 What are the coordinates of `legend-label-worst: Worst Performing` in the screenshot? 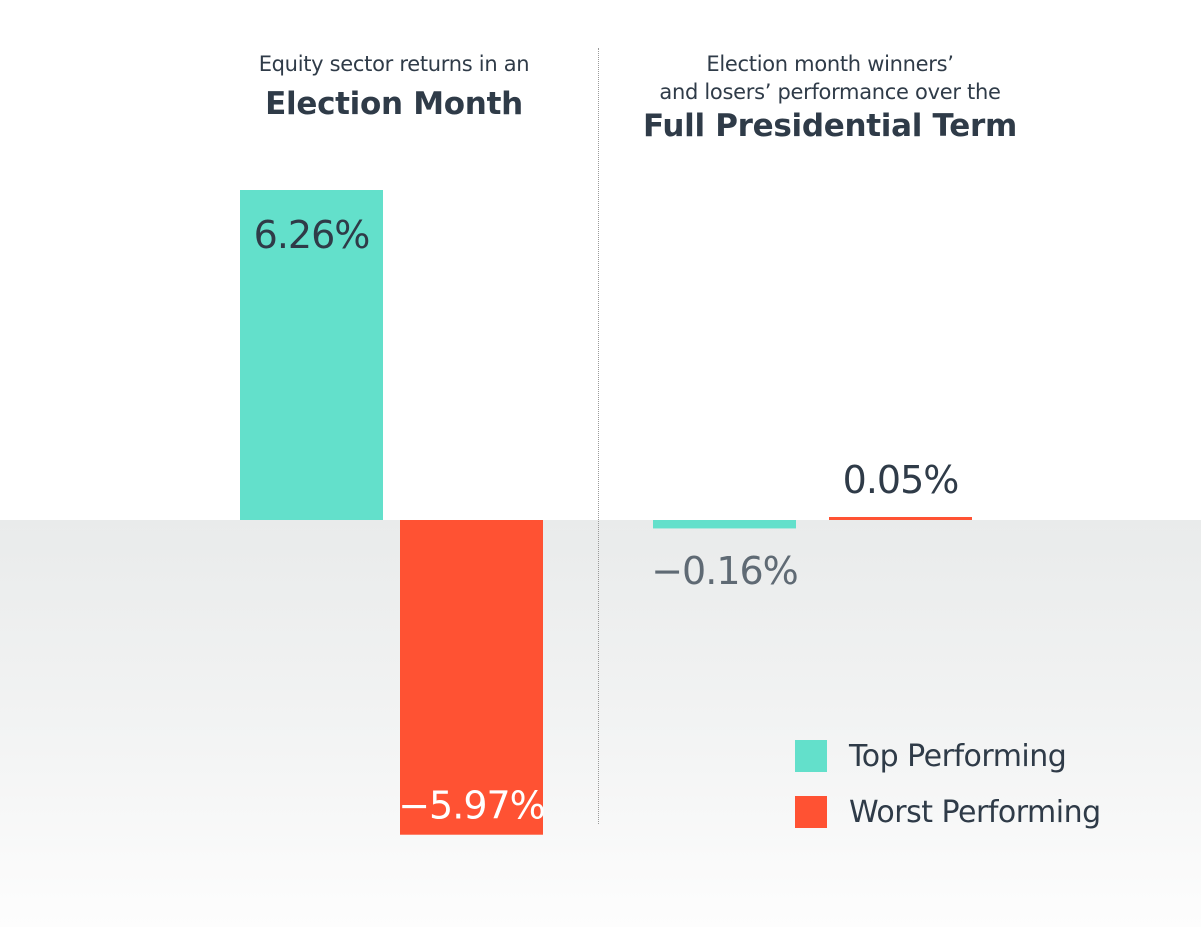 It's located at (975, 812).